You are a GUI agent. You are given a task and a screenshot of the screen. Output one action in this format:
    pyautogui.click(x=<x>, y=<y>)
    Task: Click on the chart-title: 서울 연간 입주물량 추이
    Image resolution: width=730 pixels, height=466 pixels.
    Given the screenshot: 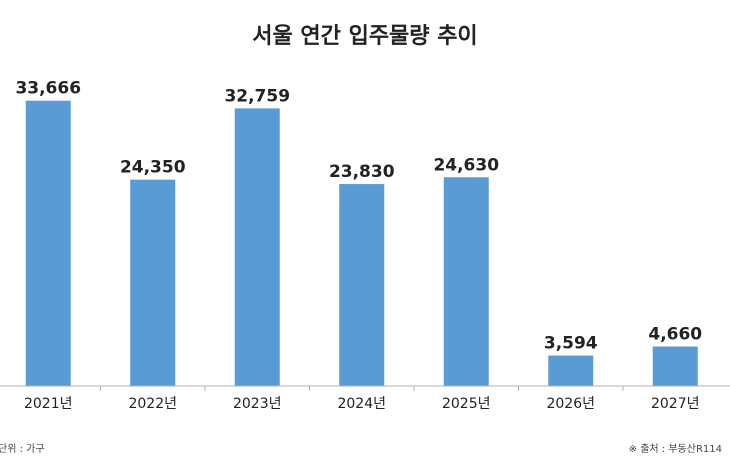 What is the action you would take?
    pyautogui.click(x=364, y=36)
    